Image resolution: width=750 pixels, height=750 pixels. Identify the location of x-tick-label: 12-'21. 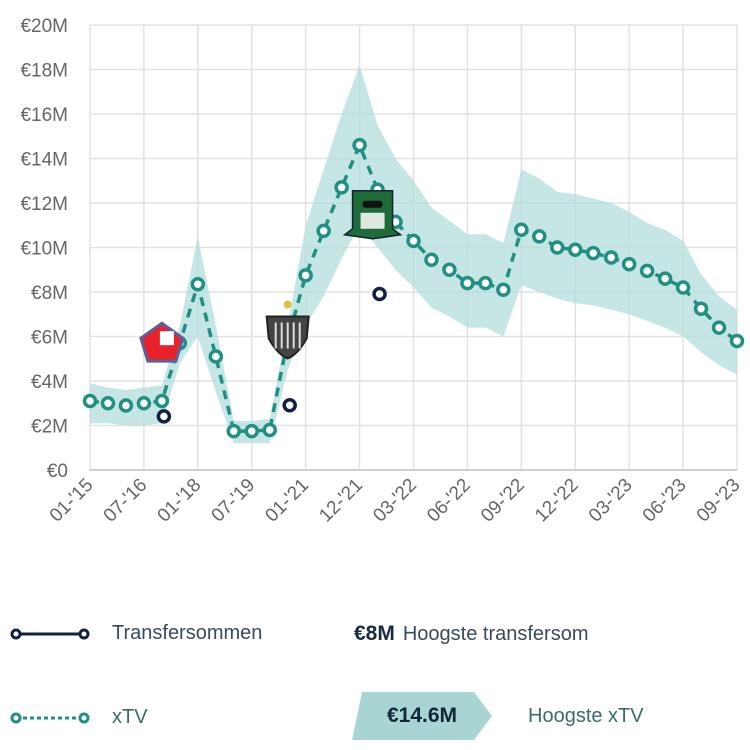
(341, 501).